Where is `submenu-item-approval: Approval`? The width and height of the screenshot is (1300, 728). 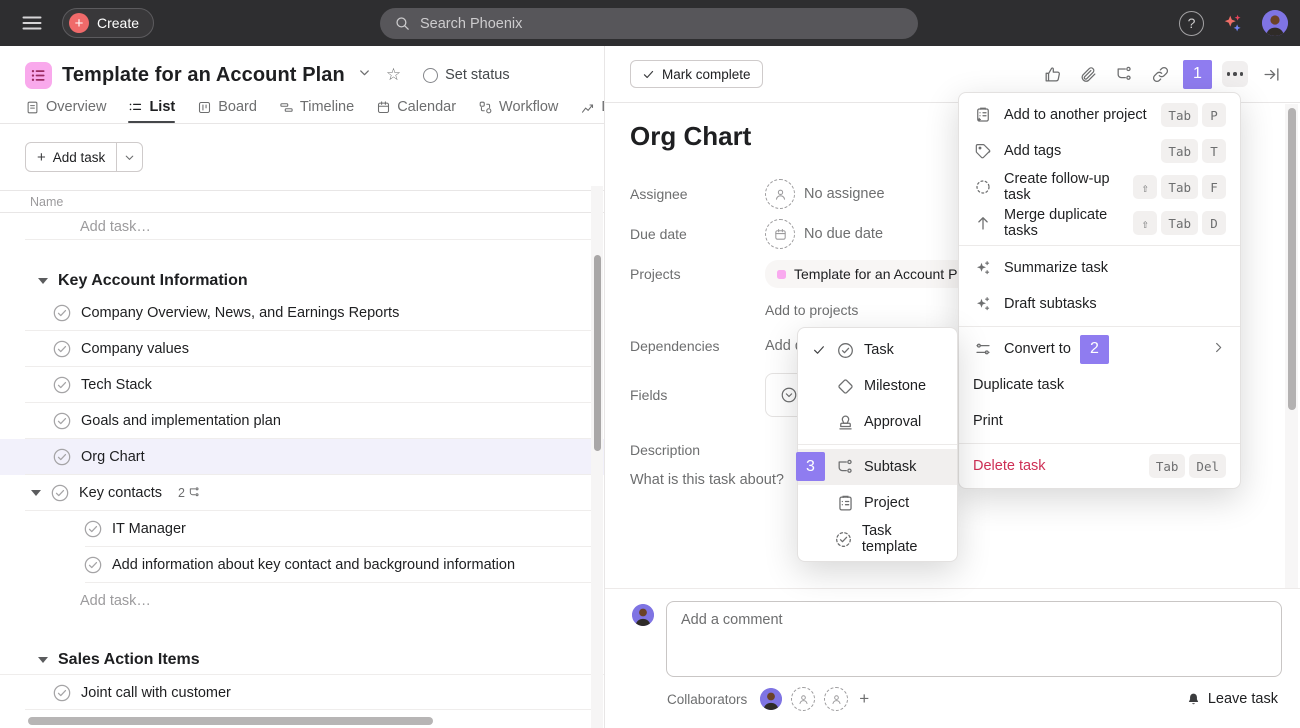
submenu-item-approval: Approval is located at coordinates (877, 422).